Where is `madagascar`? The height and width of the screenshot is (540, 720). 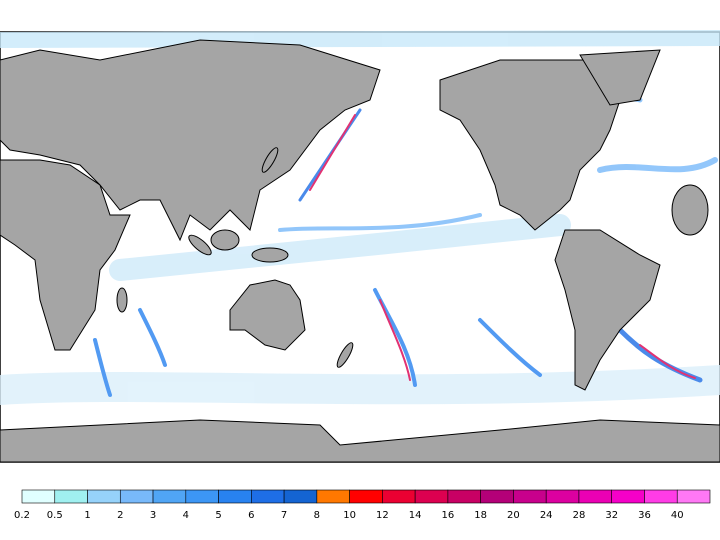 madagascar is located at coordinates (122, 300).